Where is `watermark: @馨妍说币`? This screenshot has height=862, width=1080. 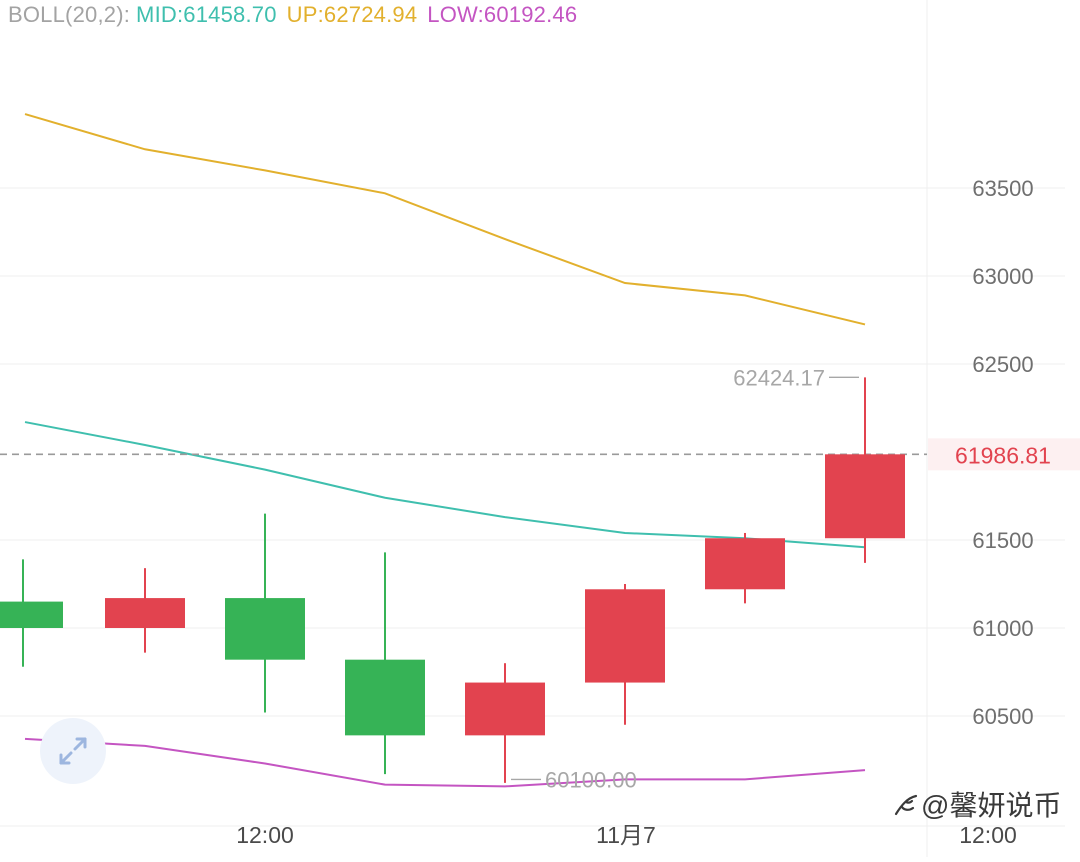
watermark: @馨妍说币 is located at coordinates (977, 804).